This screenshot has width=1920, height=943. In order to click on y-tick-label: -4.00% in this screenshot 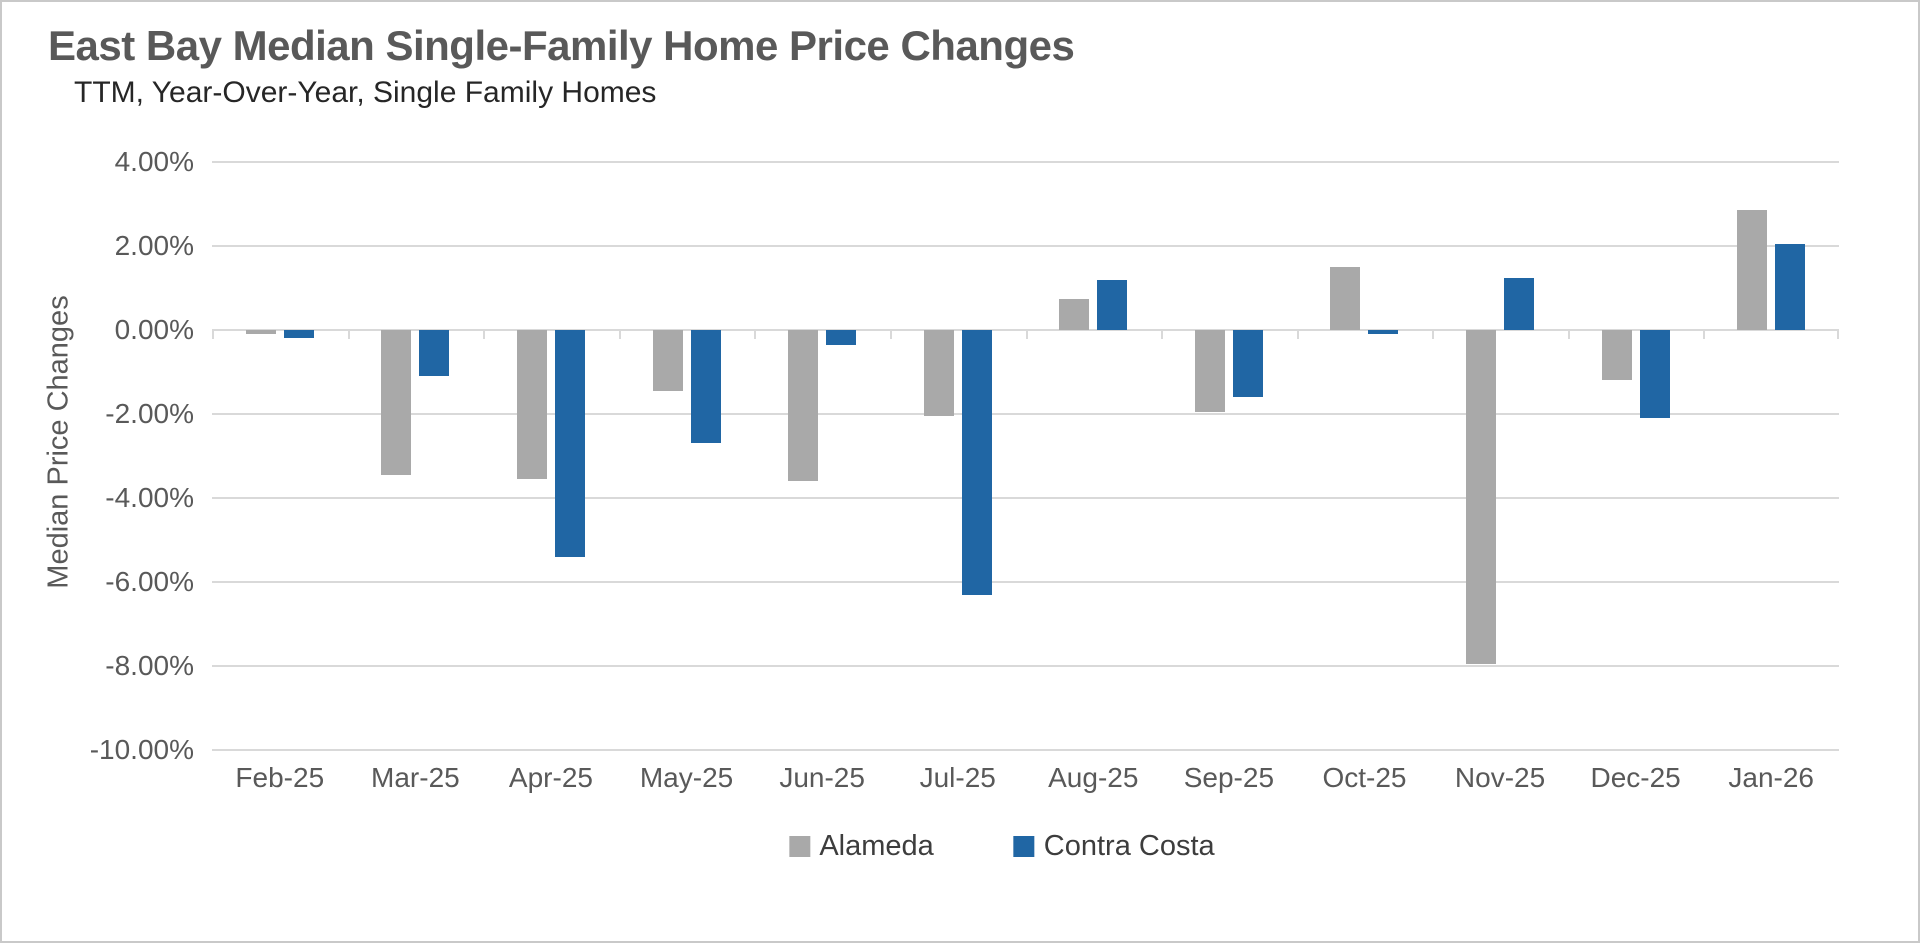, I will do `click(149, 497)`.